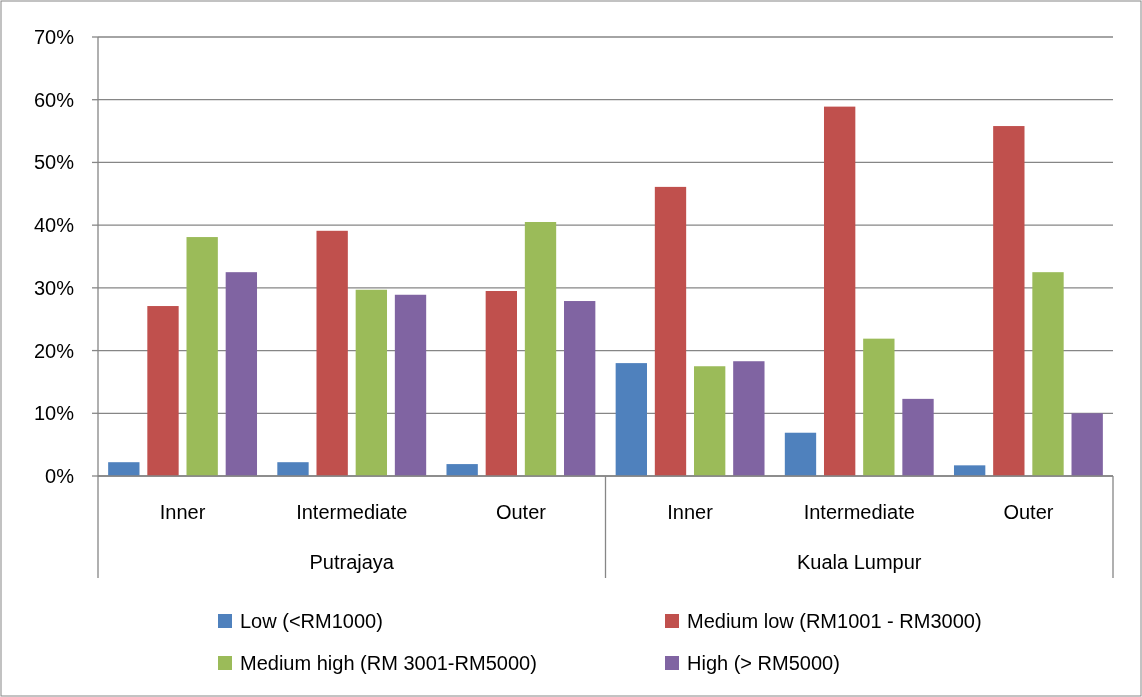 This screenshot has width=1142, height=697. What do you see at coordinates (763, 663) in the screenshot?
I see `legend-label: High (> RM5000)` at bounding box center [763, 663].